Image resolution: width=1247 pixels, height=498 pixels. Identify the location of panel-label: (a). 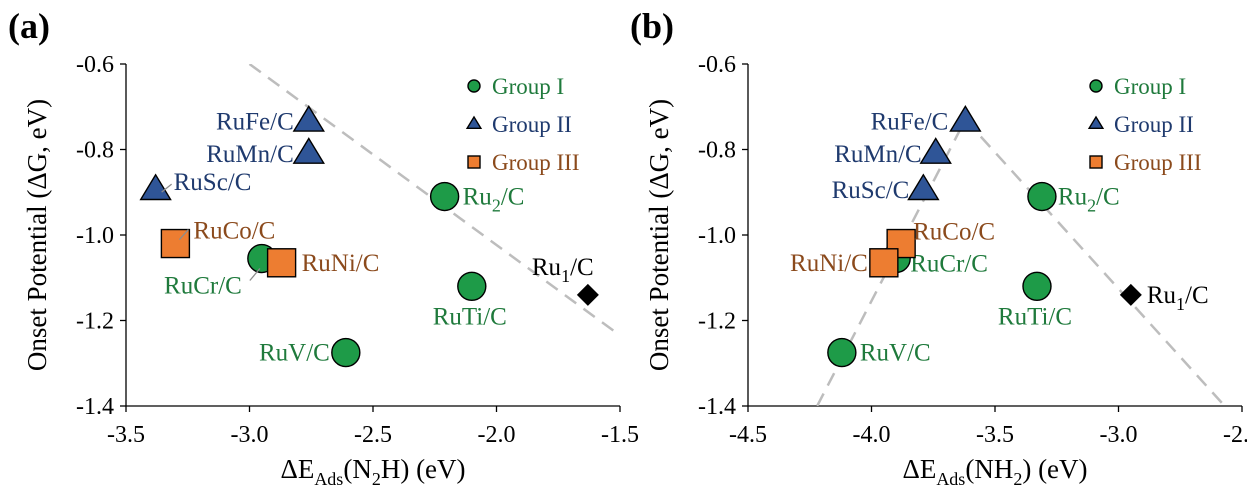
(29, 26).